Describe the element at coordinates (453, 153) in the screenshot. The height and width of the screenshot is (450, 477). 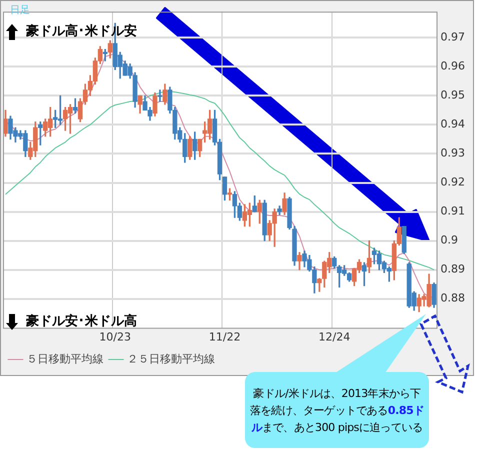
I see `y-tick-label: 0.93` at that location.